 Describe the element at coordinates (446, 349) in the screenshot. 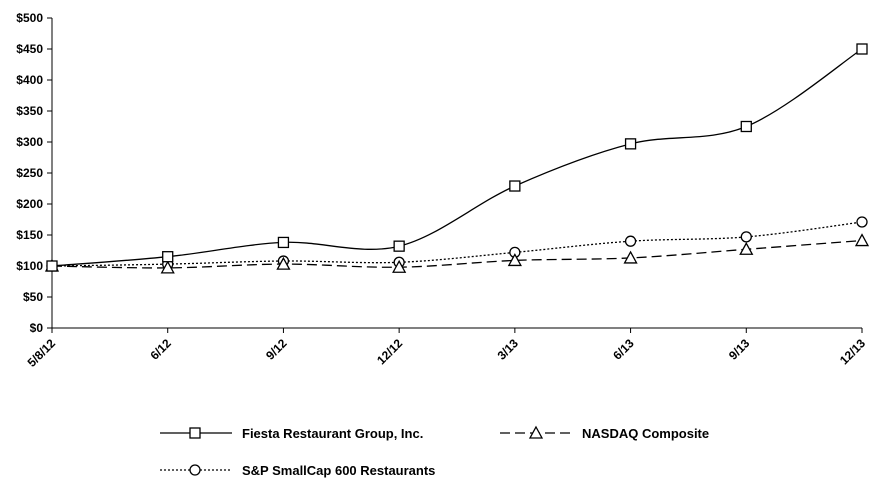

I see `x-axis-ticks: 5/8/12 6/12 9/12 12/12 3/13 6/13 9/13 12/13` at that location.